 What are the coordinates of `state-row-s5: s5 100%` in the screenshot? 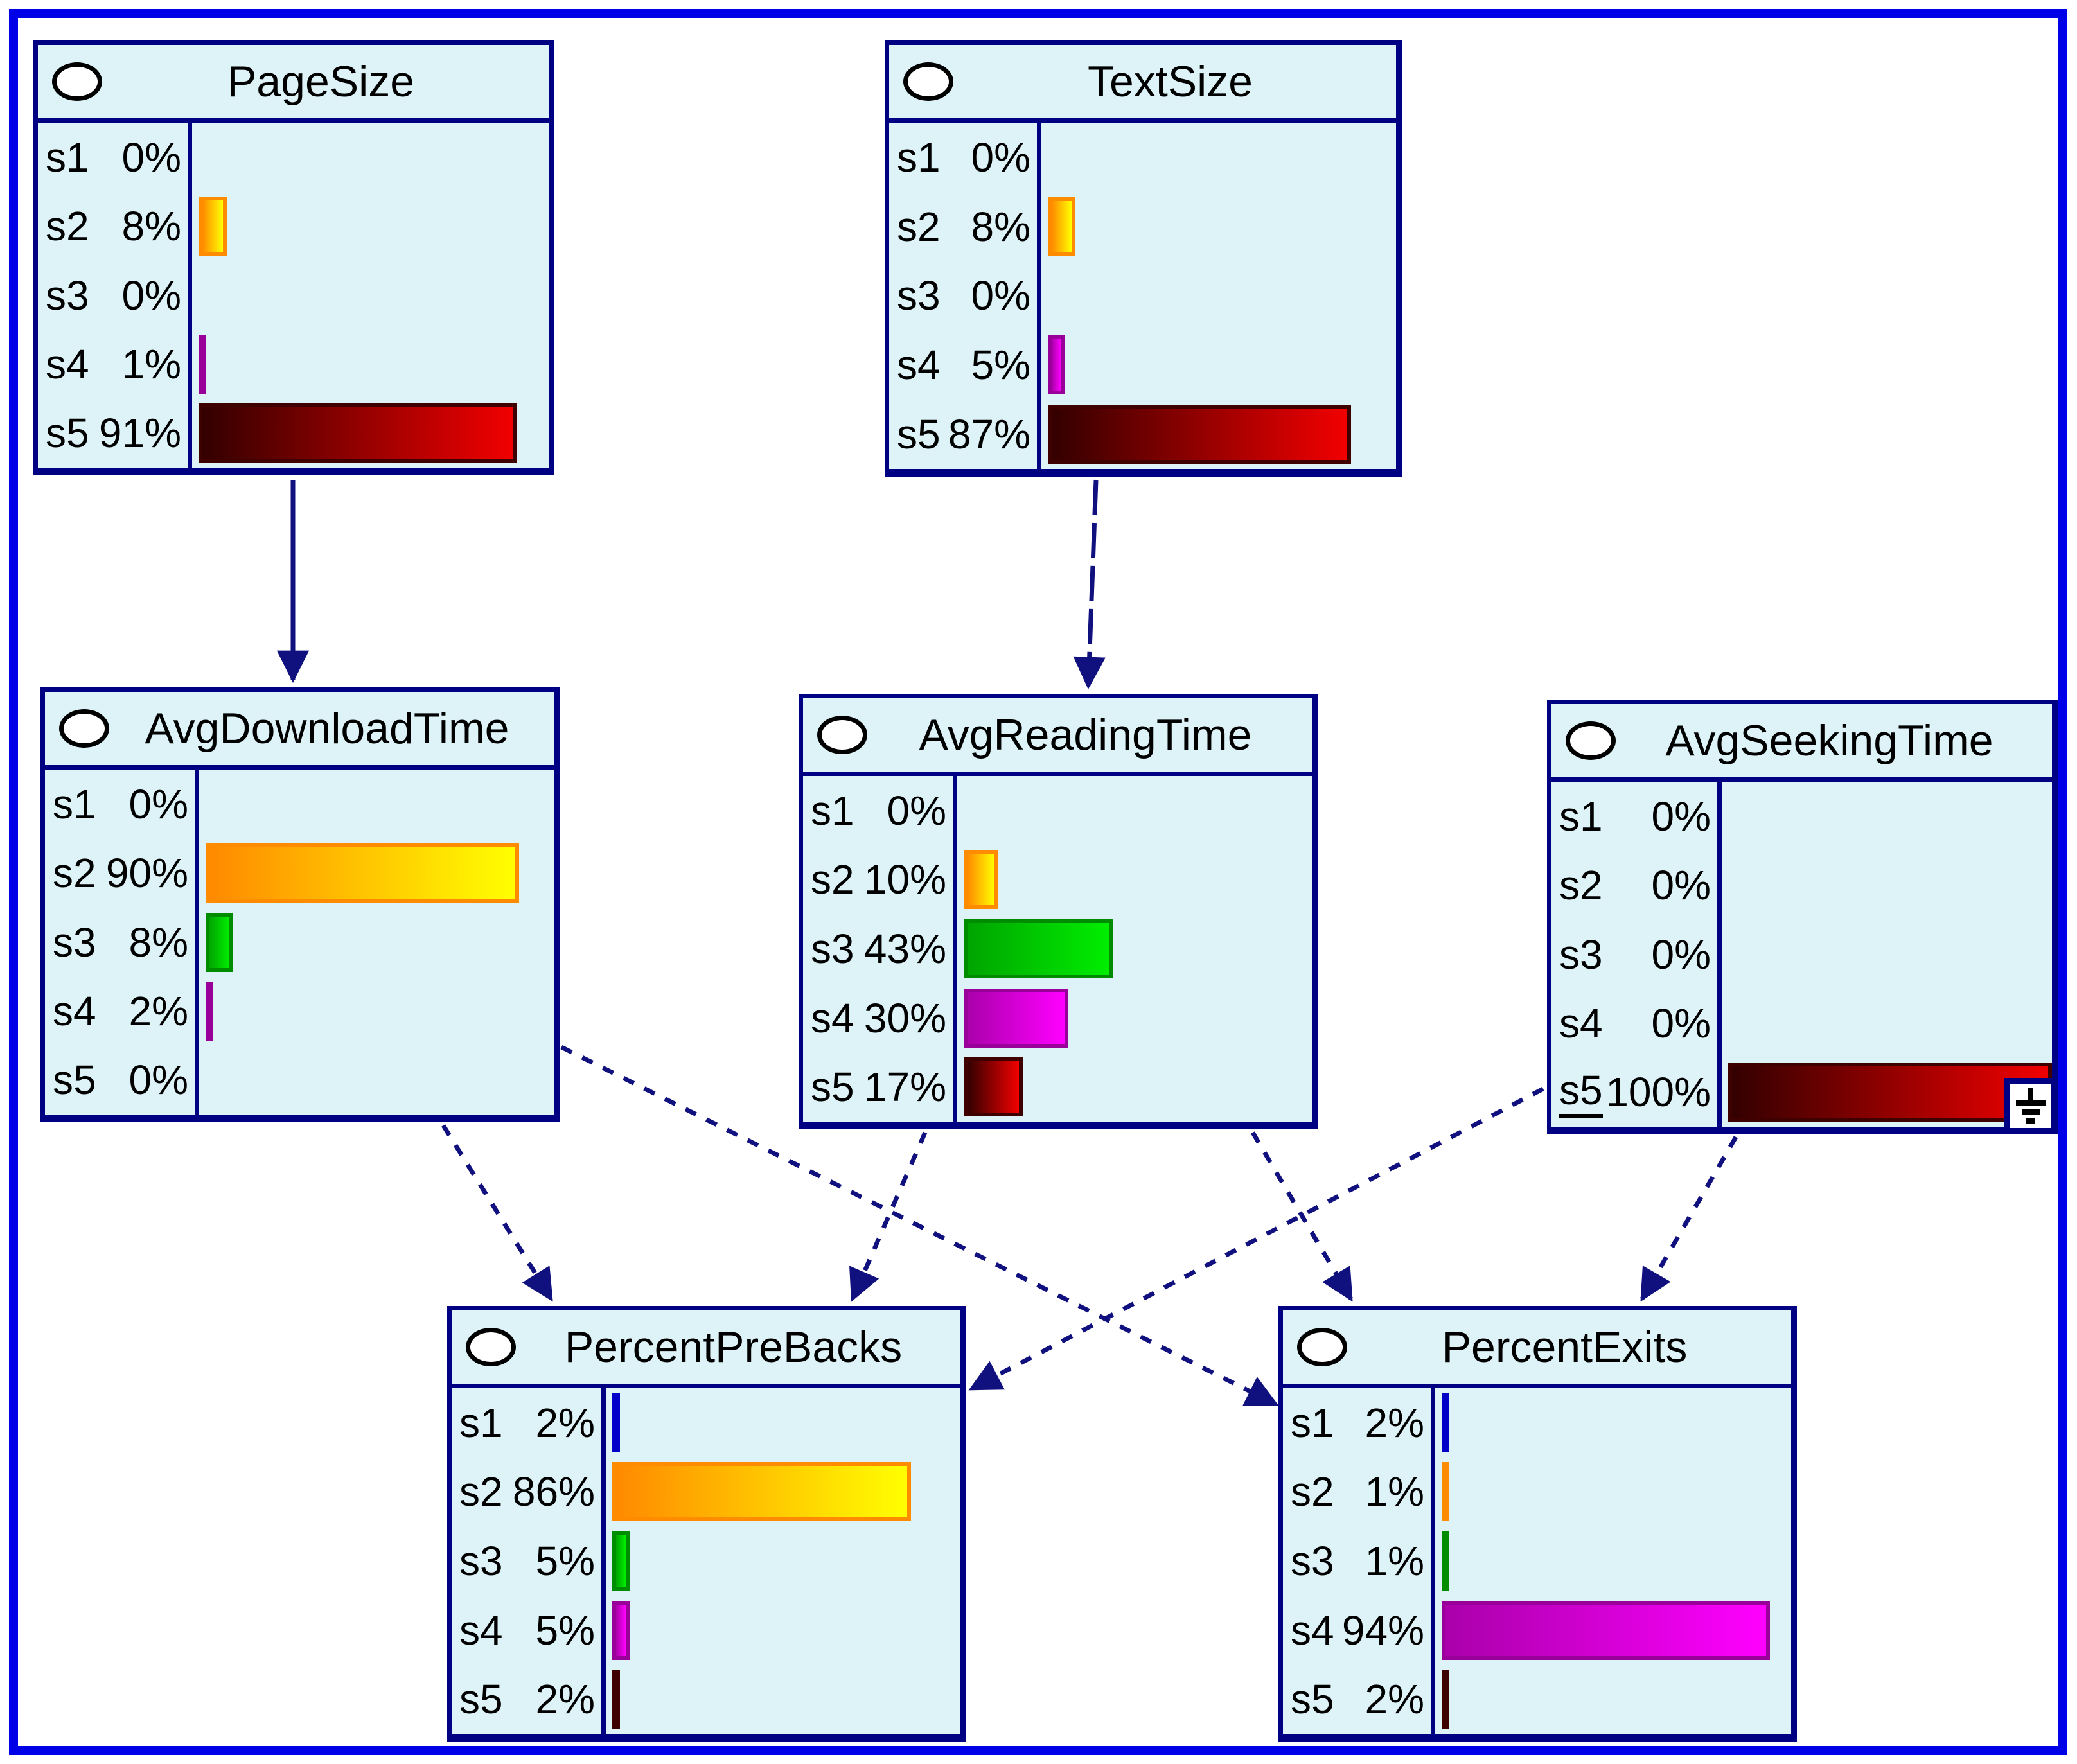 It's located at (1634, 1092).